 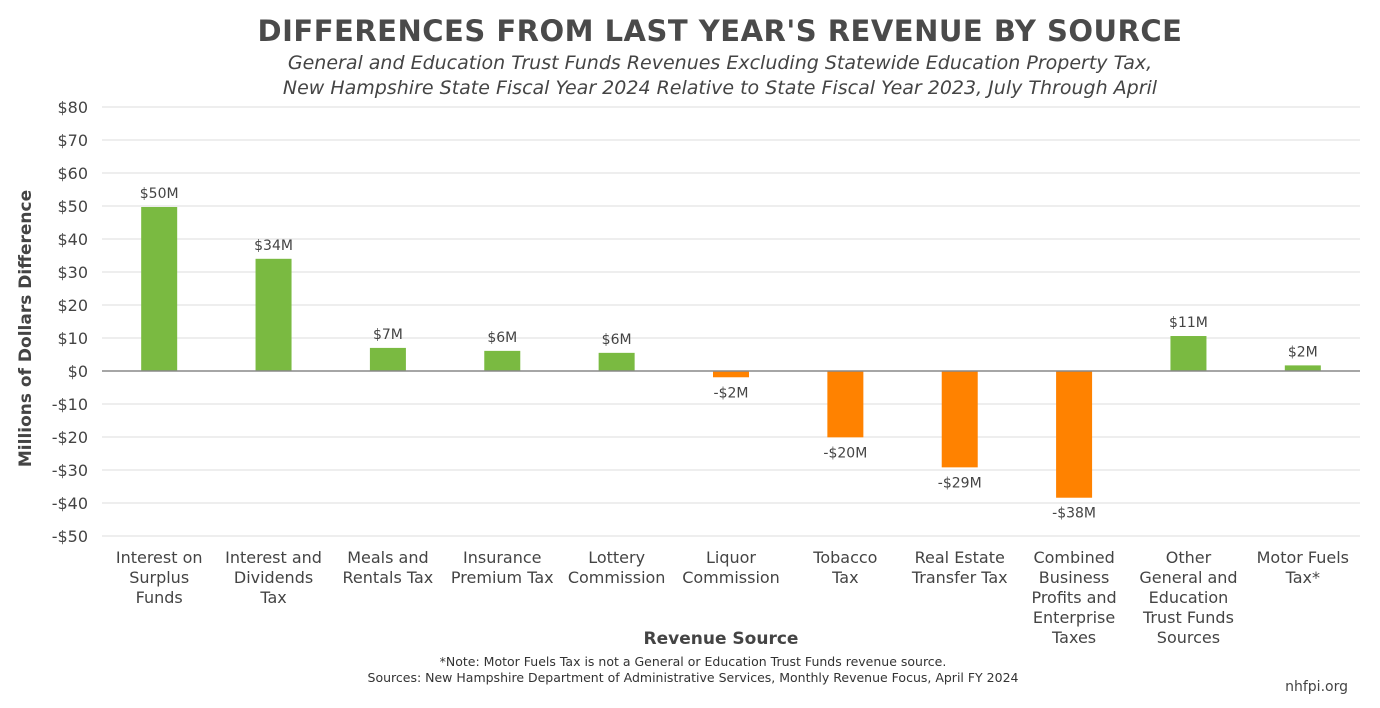 What do you see at coordinates (616, 557) in the screenshot?
I see `x-tick-label: Lottery` at bounding box center [616, 557].